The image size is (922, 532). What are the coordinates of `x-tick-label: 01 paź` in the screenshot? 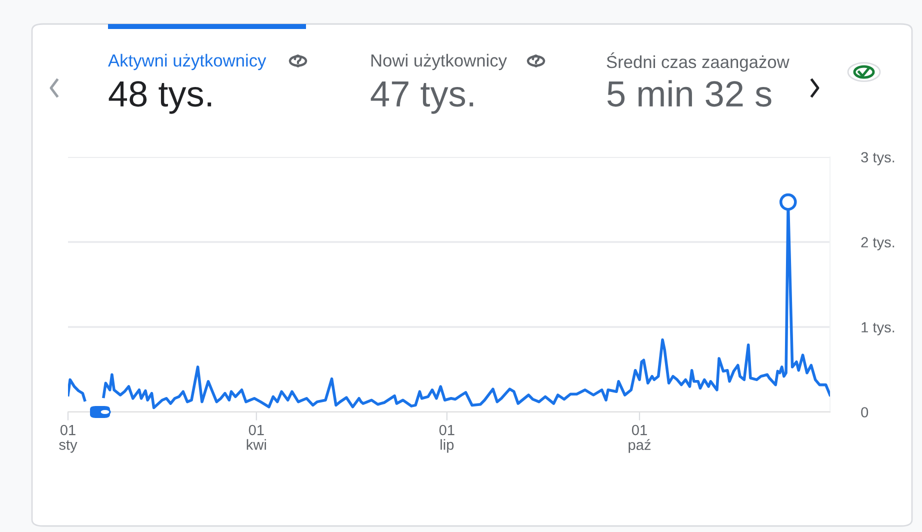 It's located at (639, 438).